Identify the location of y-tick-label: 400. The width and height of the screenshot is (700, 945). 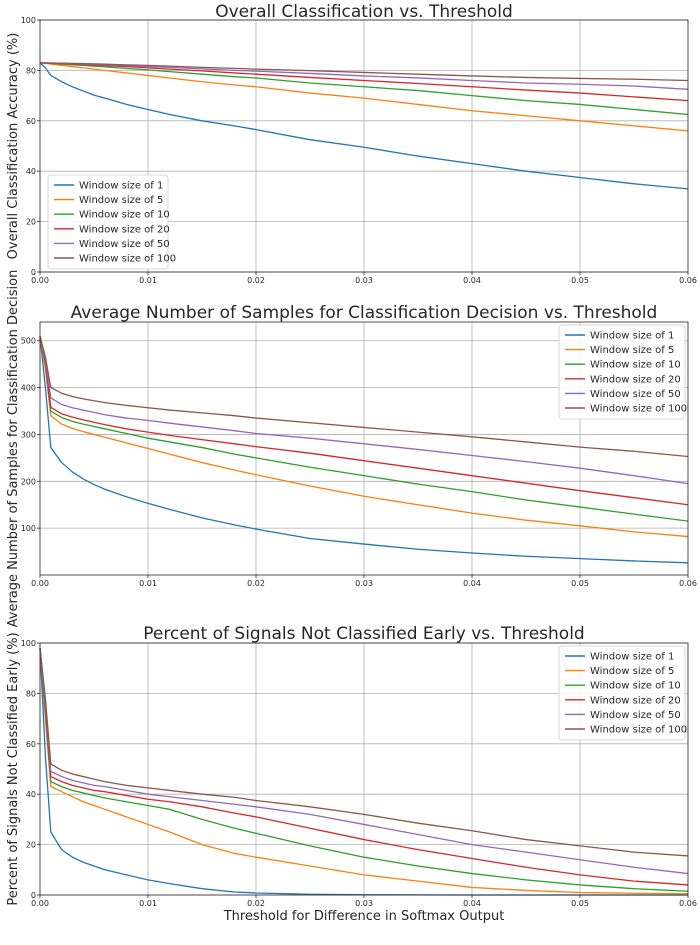
(28, 388).